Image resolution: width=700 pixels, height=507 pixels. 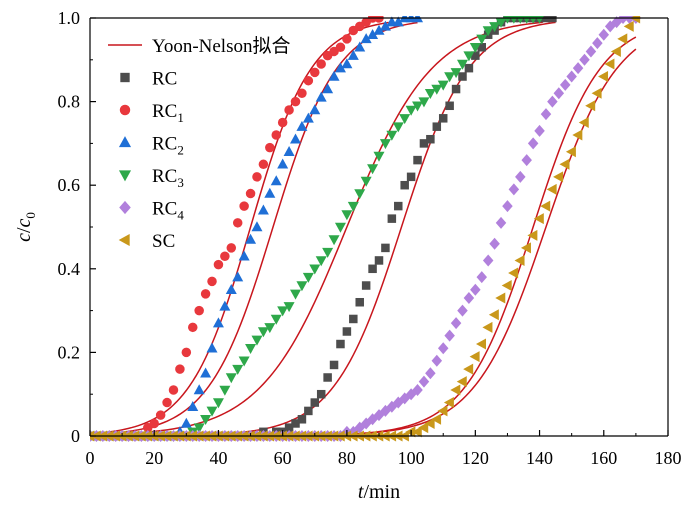 I want to click on legend-fit-label: Yoon-Nelson拟合, so click(x=221, y=46).